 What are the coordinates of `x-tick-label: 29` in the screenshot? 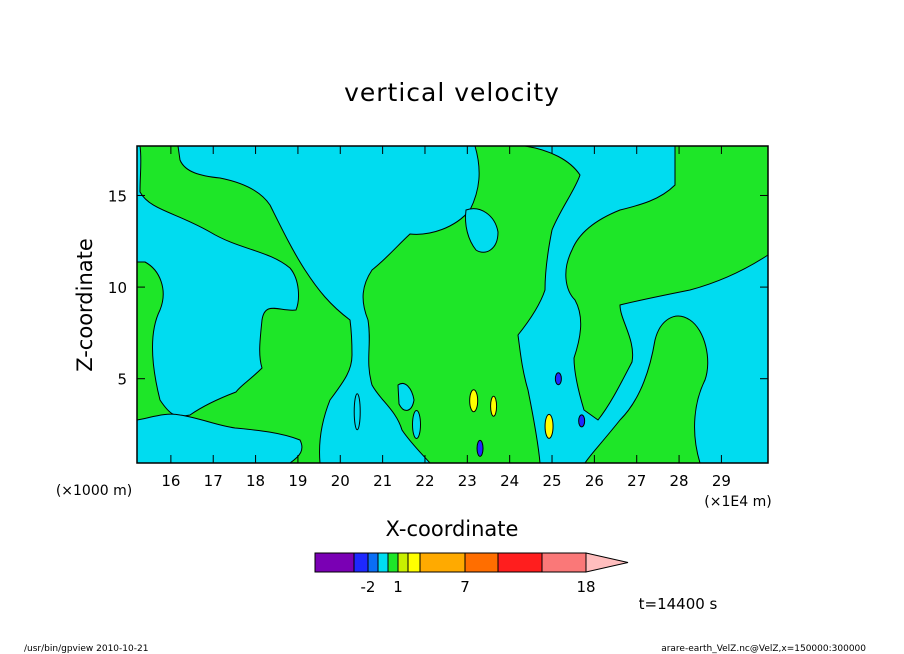 It's located at (721, 481).